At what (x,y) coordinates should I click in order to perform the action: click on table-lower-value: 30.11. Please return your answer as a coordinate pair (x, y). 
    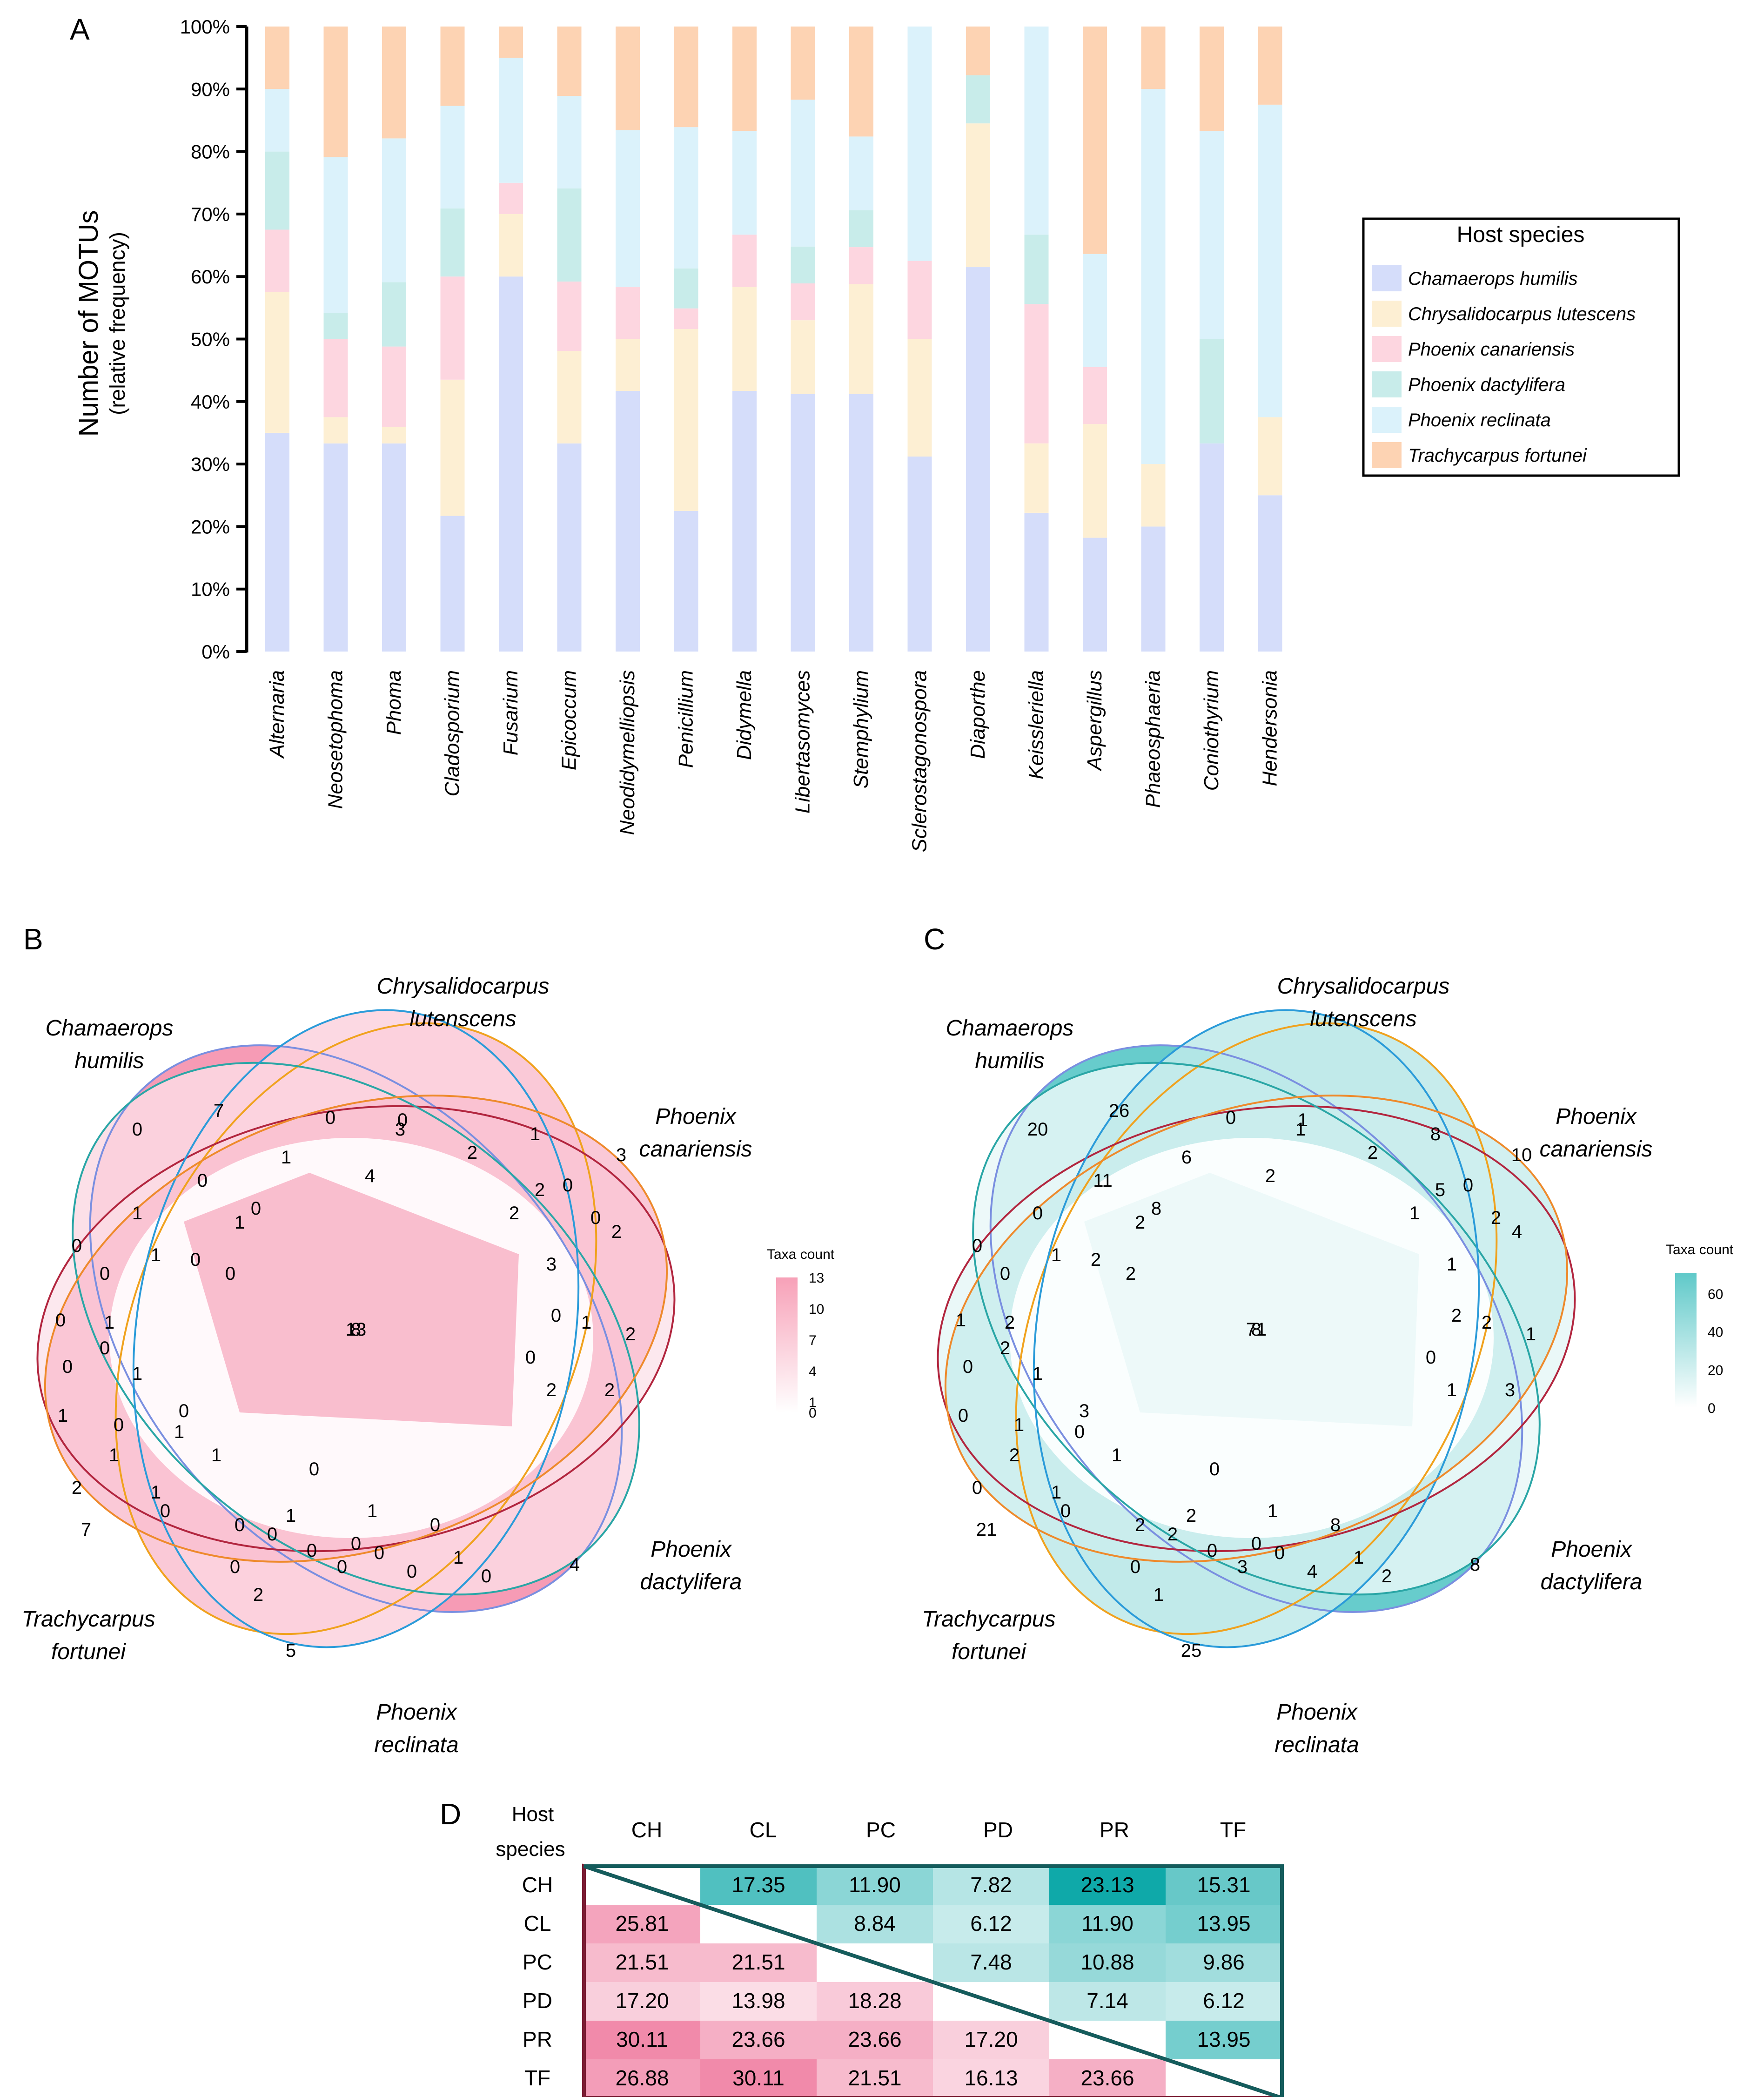
    Looking at the image, I should click on (642, 2039).